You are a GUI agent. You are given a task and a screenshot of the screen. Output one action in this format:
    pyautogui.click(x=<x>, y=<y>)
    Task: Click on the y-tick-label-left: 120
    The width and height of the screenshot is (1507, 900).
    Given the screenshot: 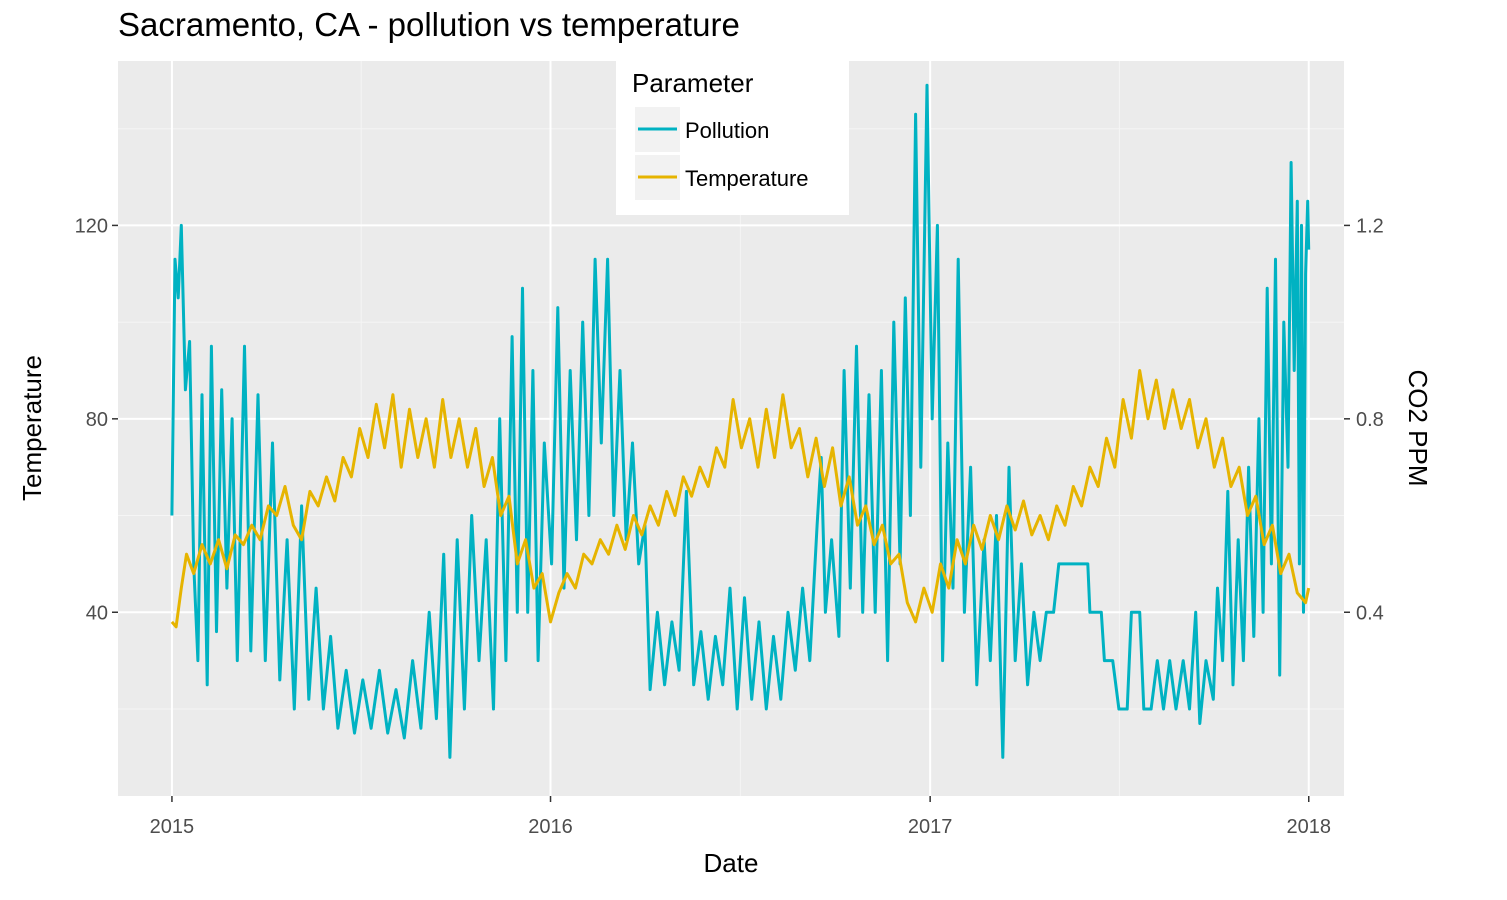 What is the action you would take?
    pyautogui.click(x=91, y=226)
    